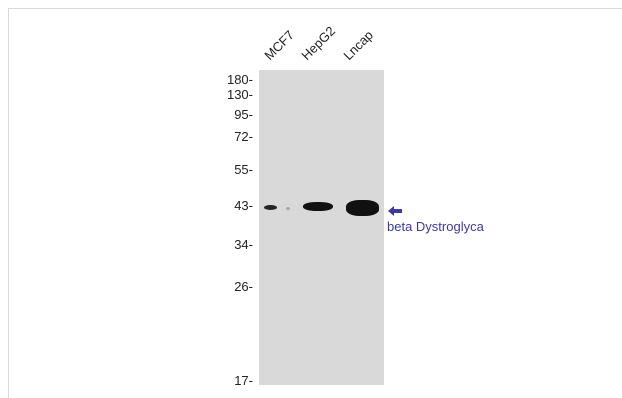 The width and height of the screenshot is (622, 398). I want to click on lane-label-lncap: Lncap, so click(358, 45).